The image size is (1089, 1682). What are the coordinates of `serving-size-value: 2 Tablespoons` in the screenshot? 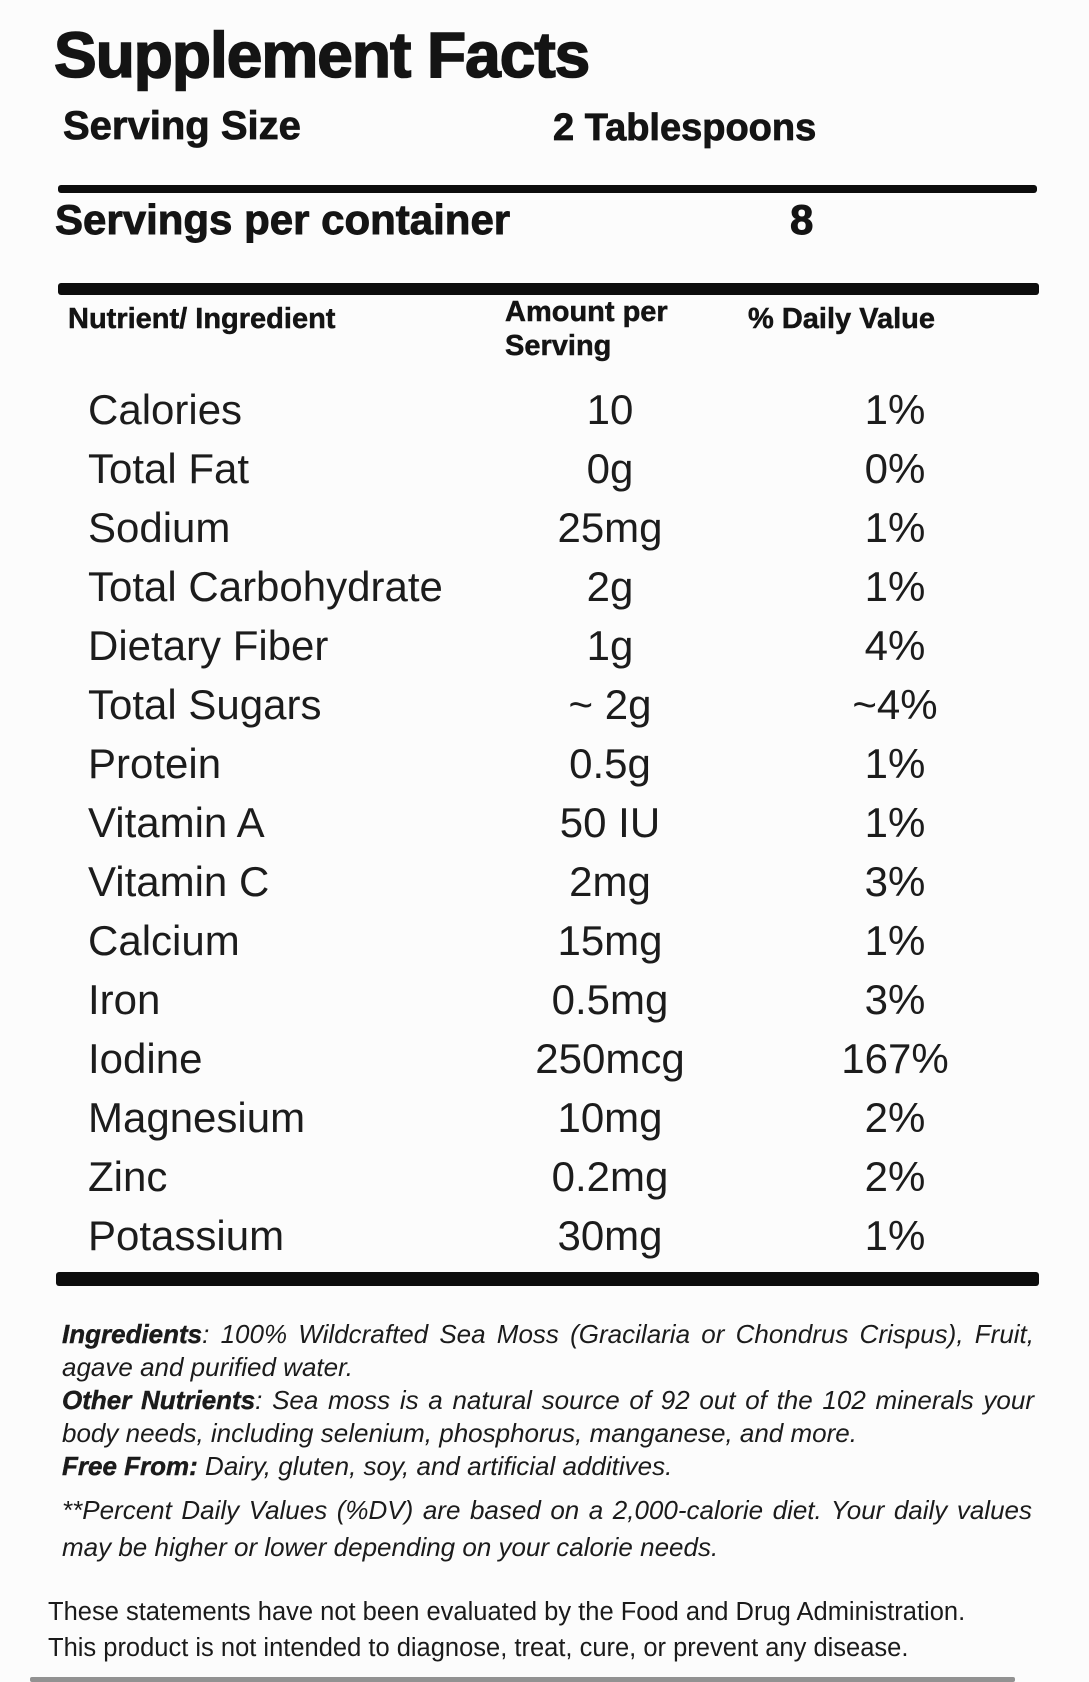 It's located at (685, 128).